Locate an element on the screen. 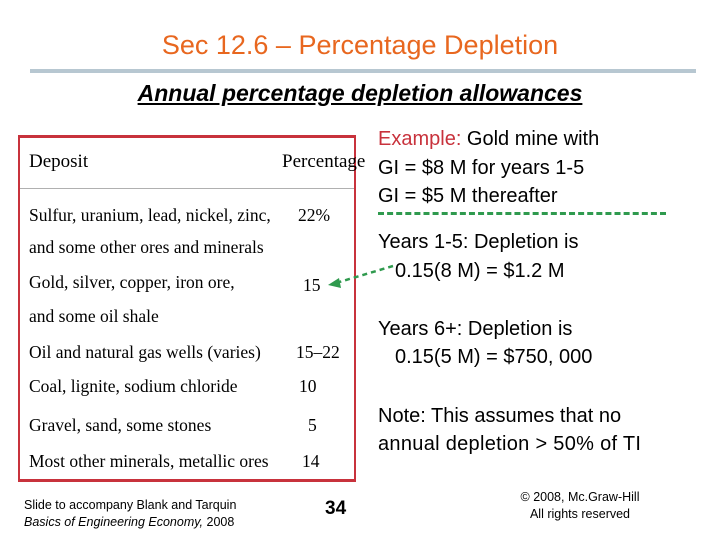 The height and width of the screenshot is (540, 720). example-label: Example: is located at coordinates (420, 139).